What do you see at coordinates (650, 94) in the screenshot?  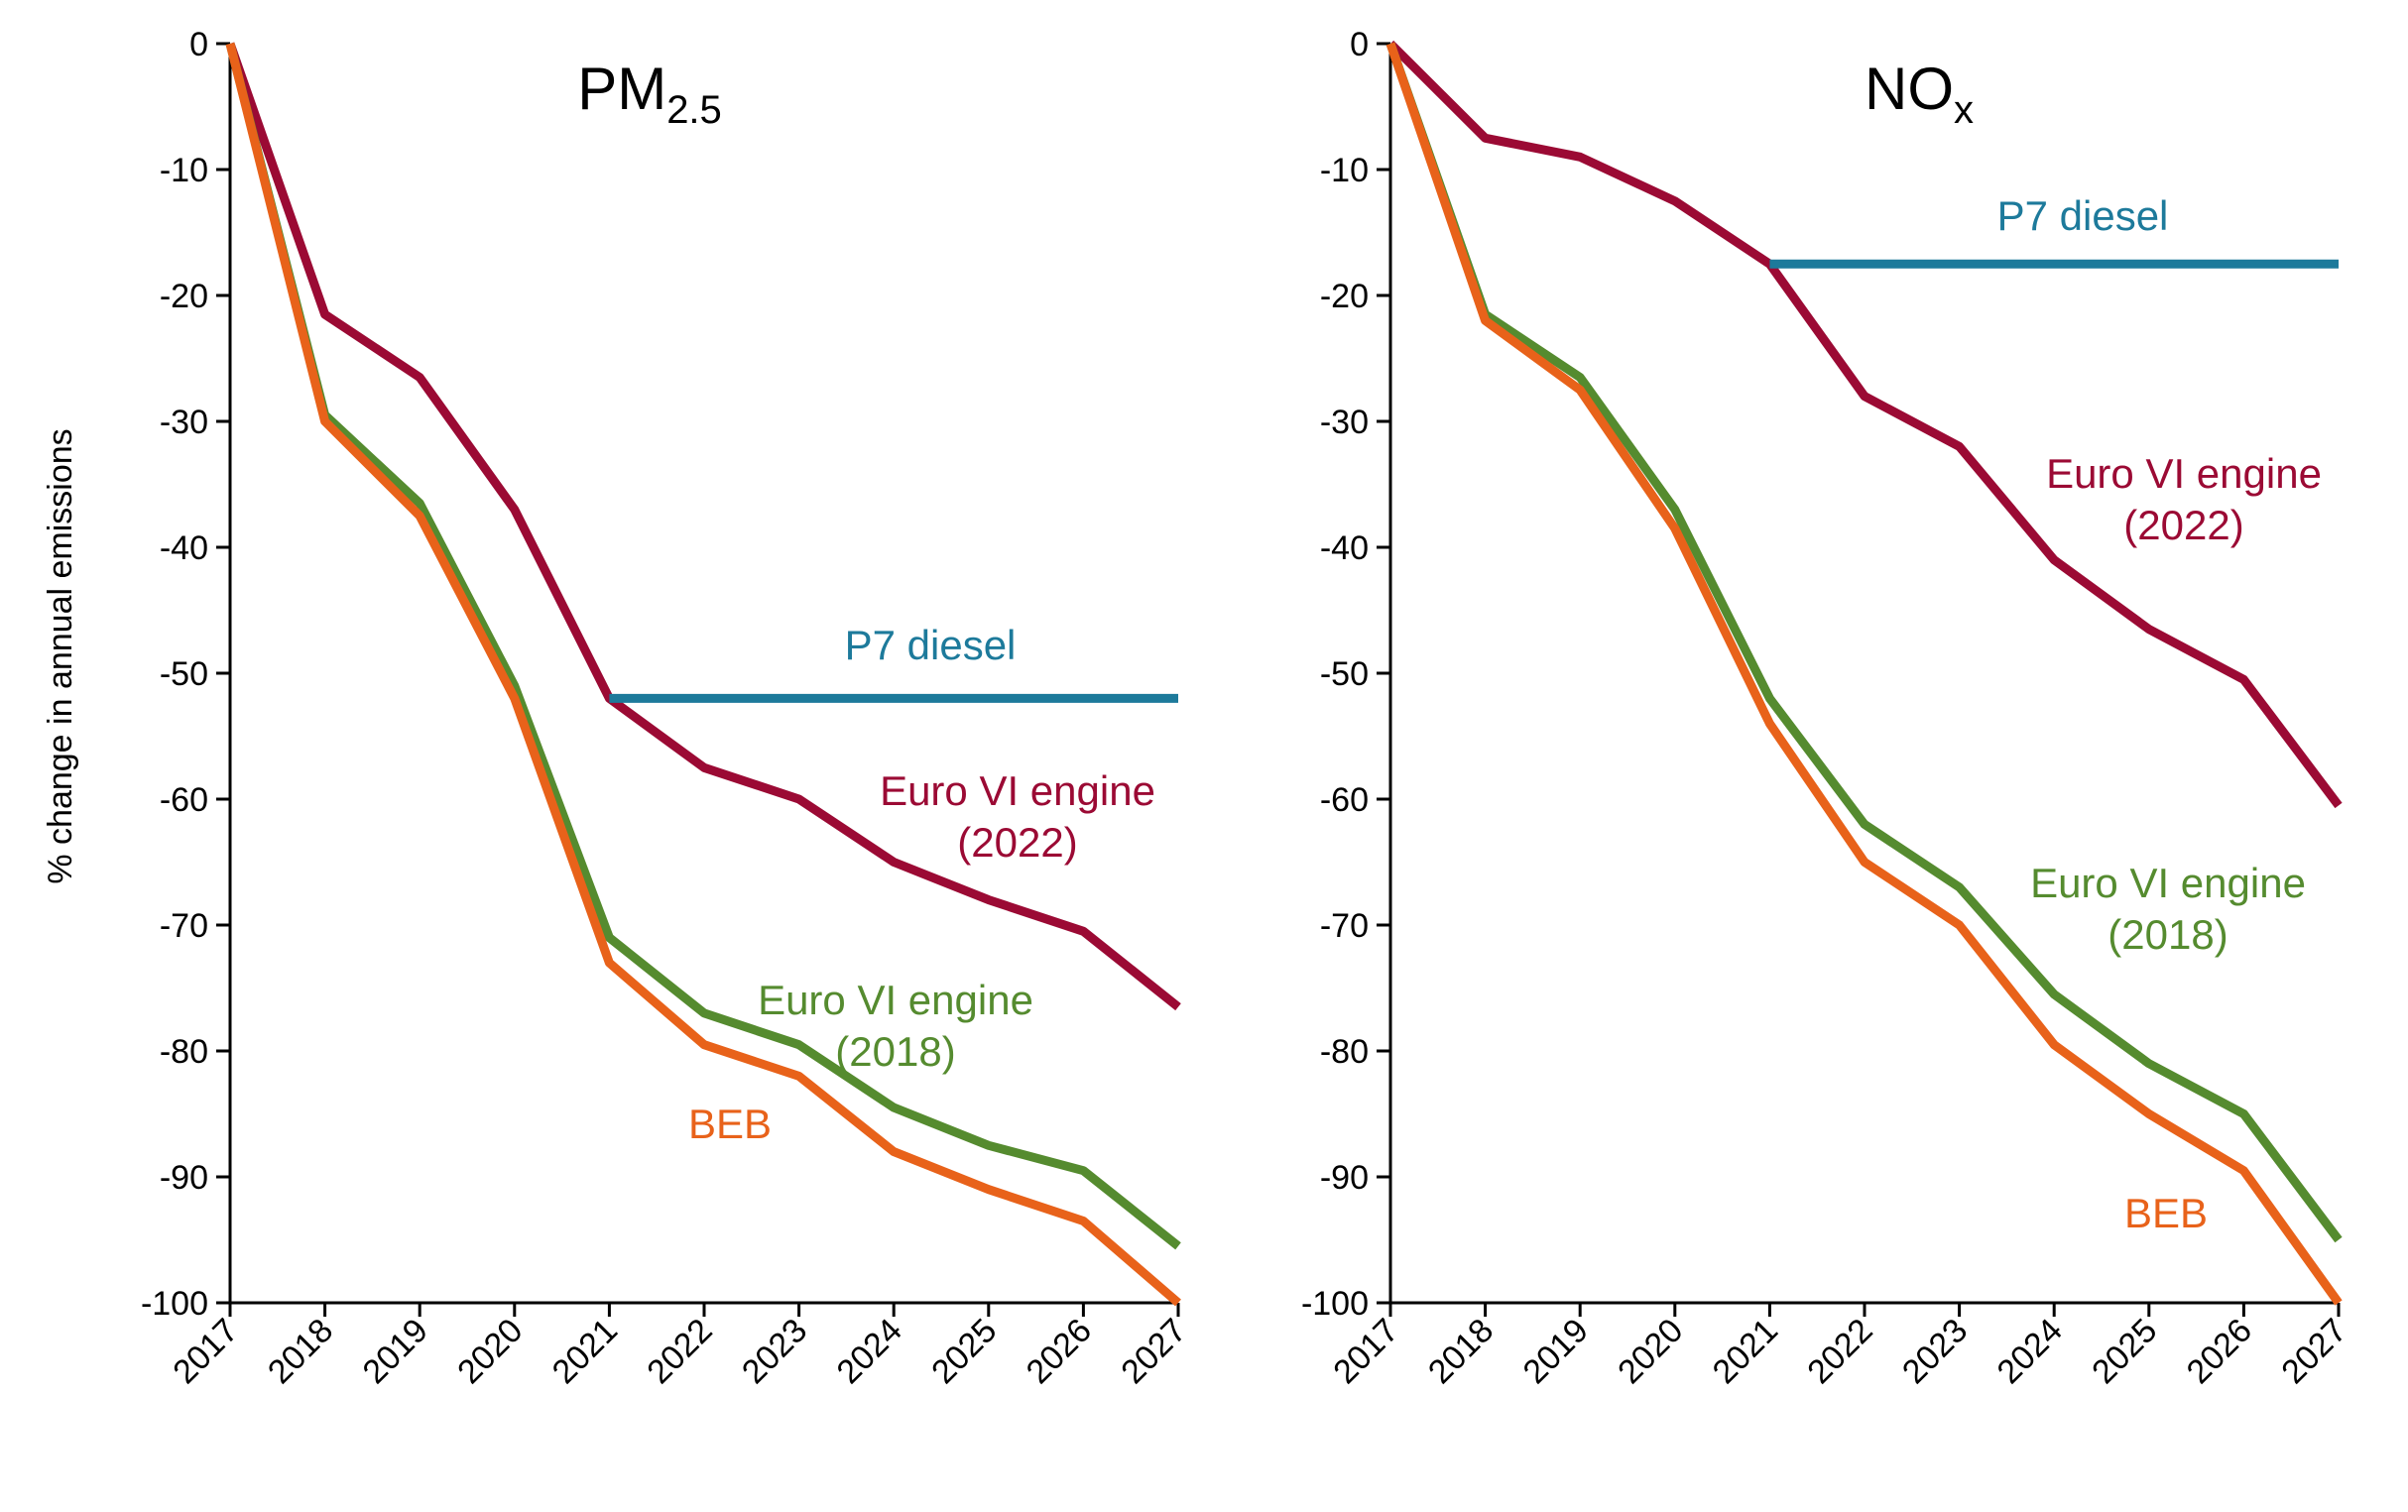 I see `chart-title: PM2.5` at bounding box center [650, 94].